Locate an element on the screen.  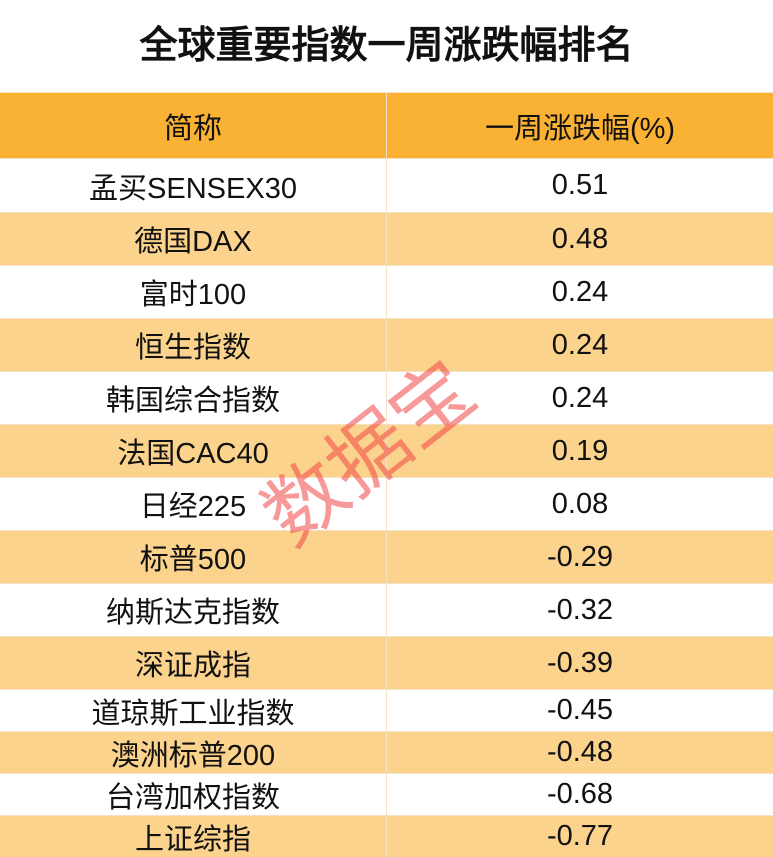
change-cell: -0.45 is located at coordinates (579, 710).